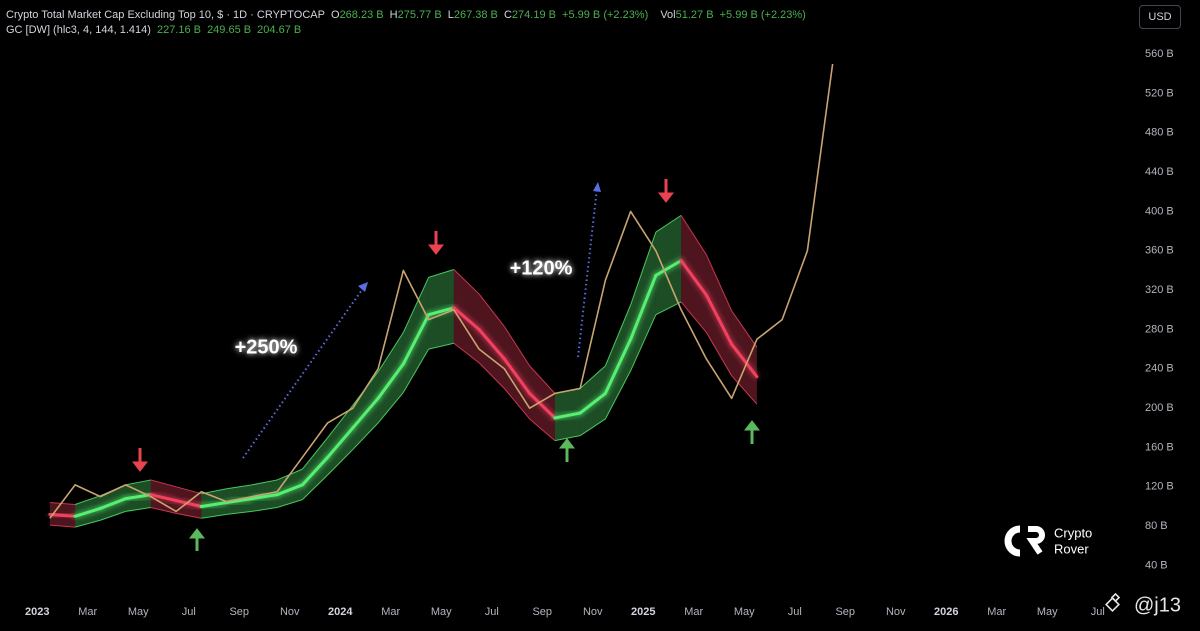 This screenshot has width=1200, height=631. I want to click on watermark-logo, so click(1024, 541).